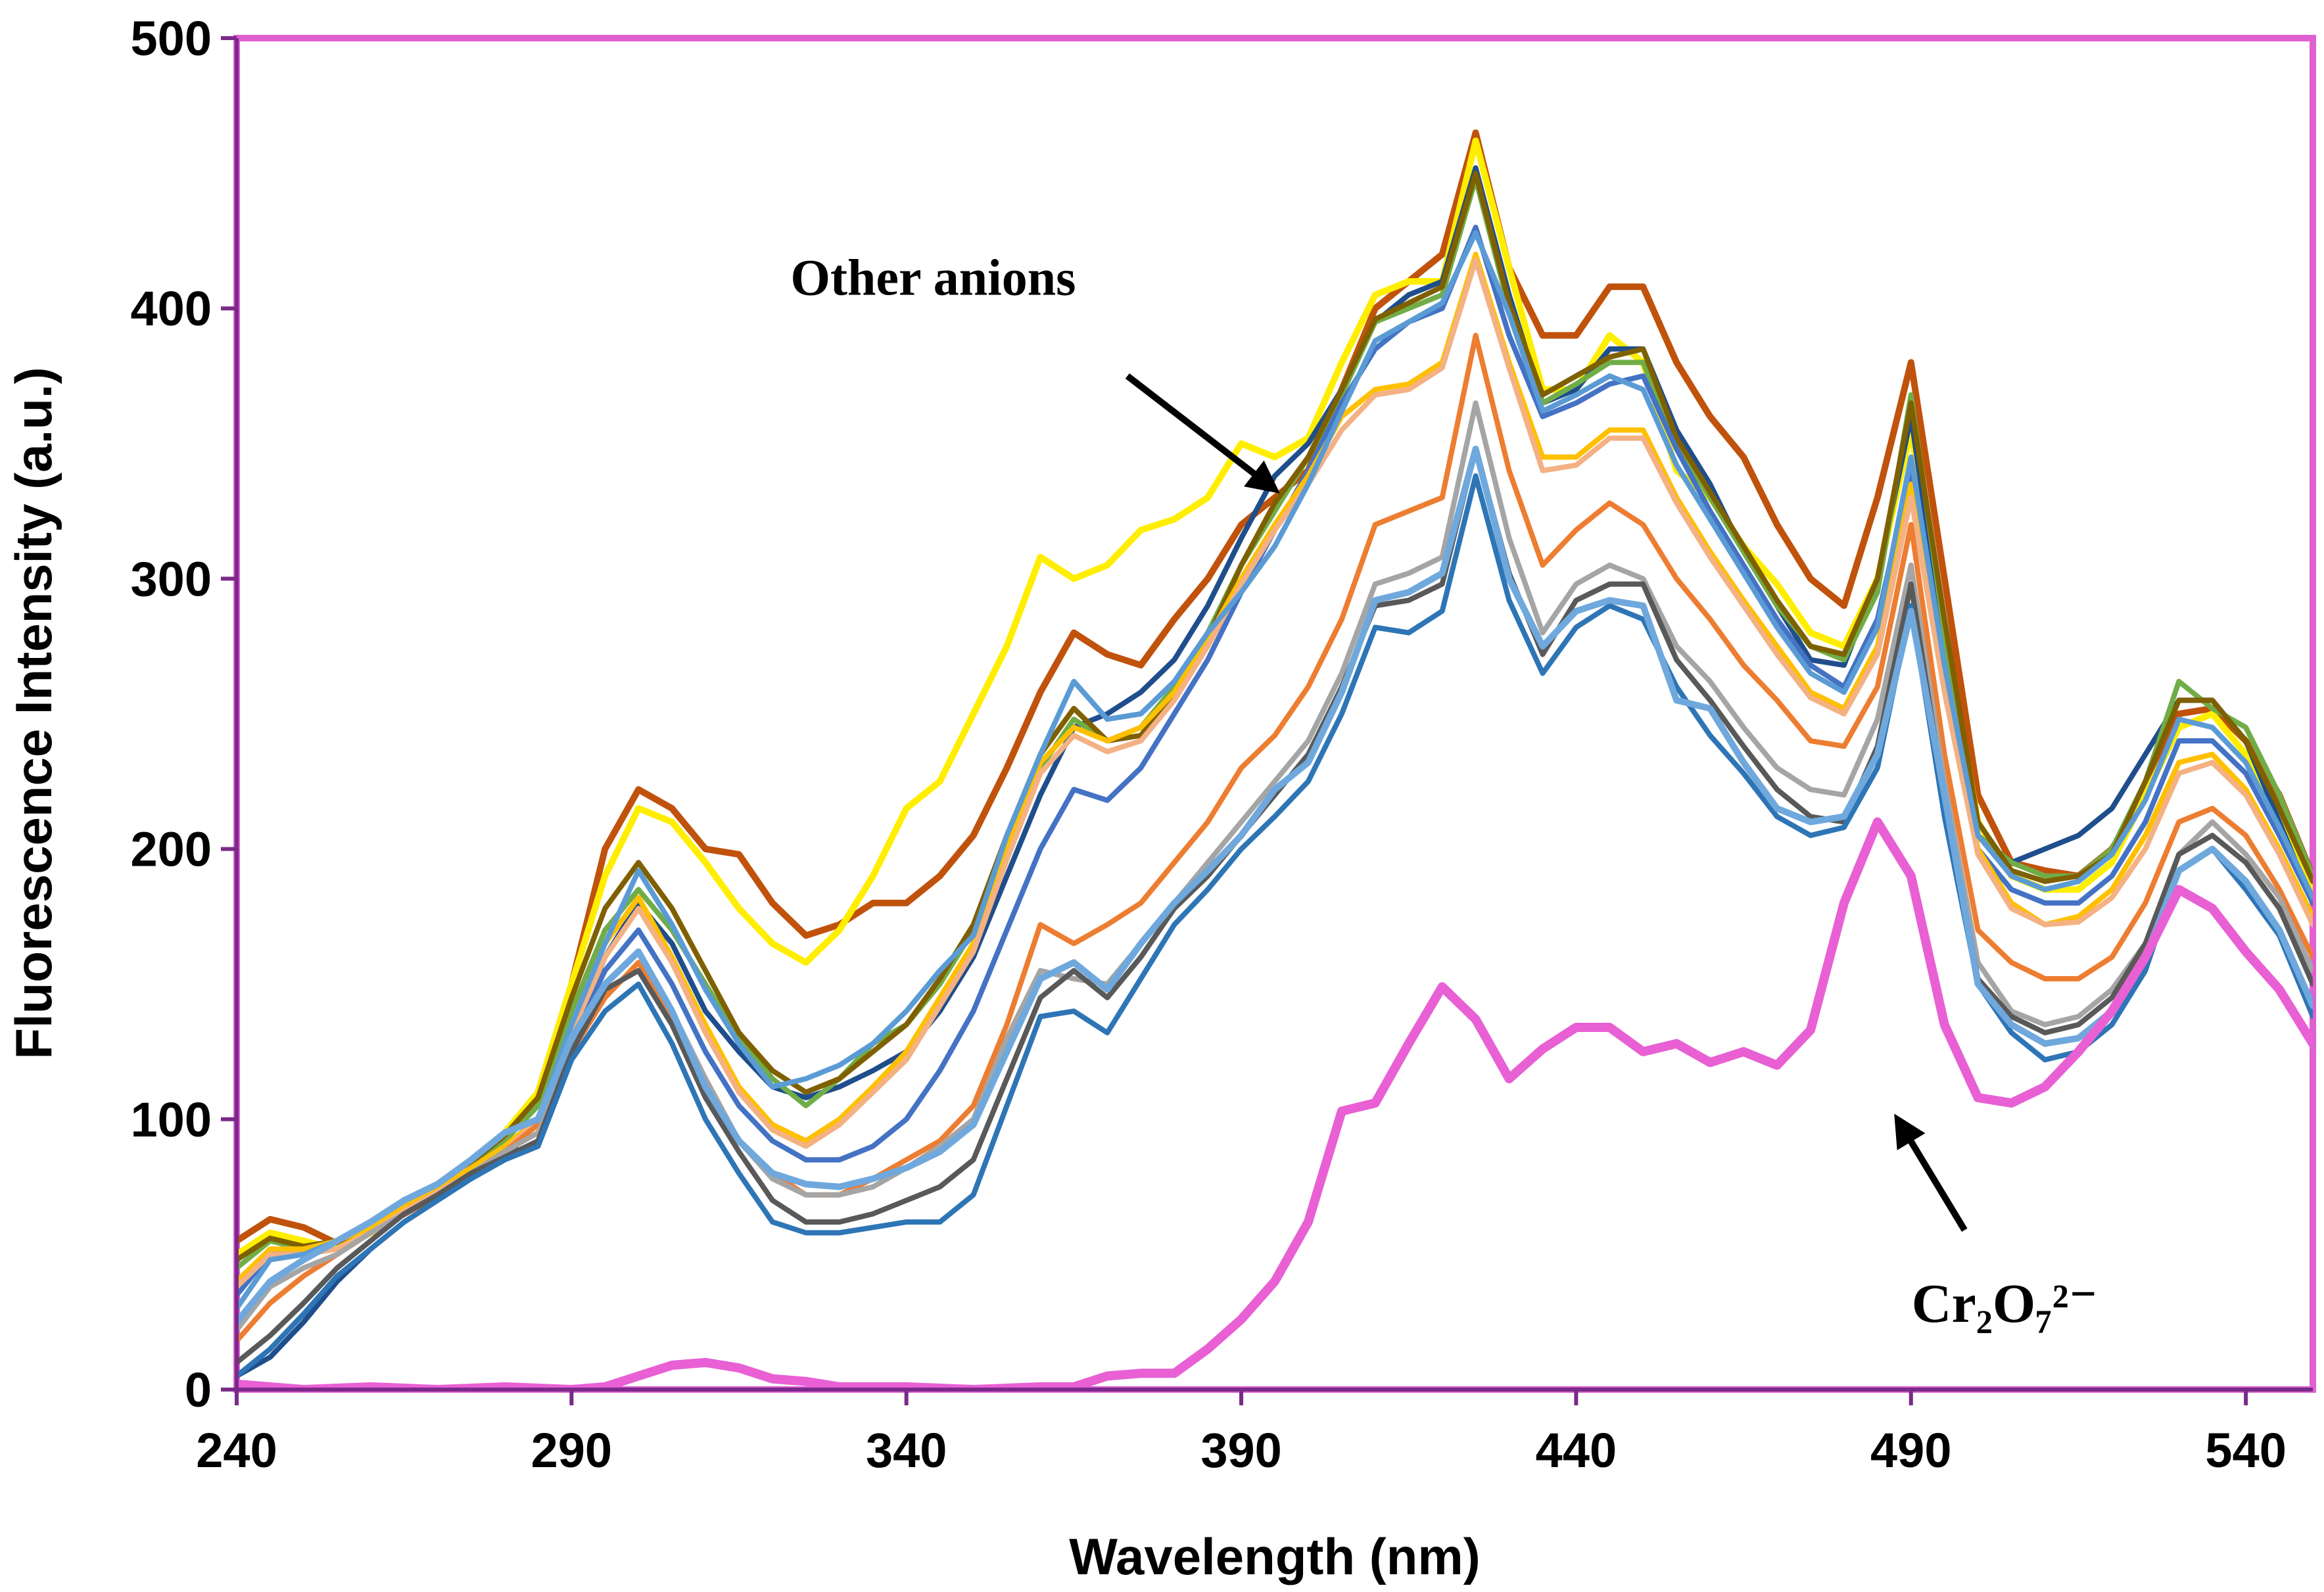  What do you see at coordinates (2005, 1303) in the screenshot?
I see `annotation-label-cr: Cr₂O₇²⁻` at bounding box center [2005, 1303].